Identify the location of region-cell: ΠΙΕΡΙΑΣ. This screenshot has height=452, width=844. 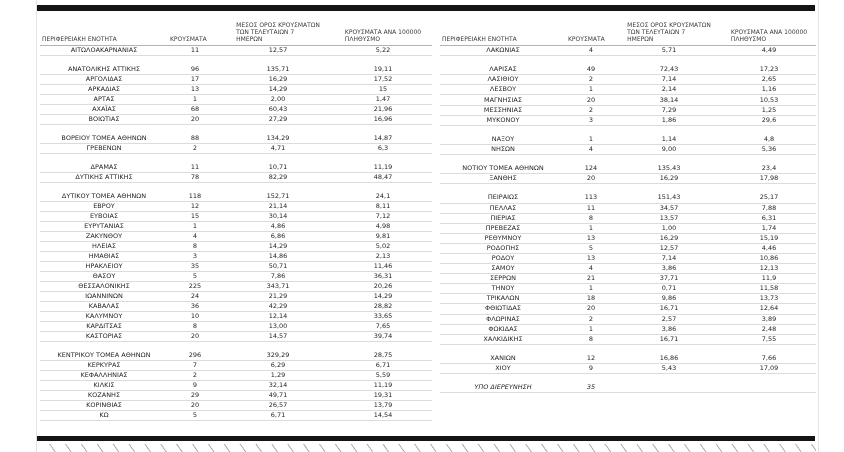
(503, 218).